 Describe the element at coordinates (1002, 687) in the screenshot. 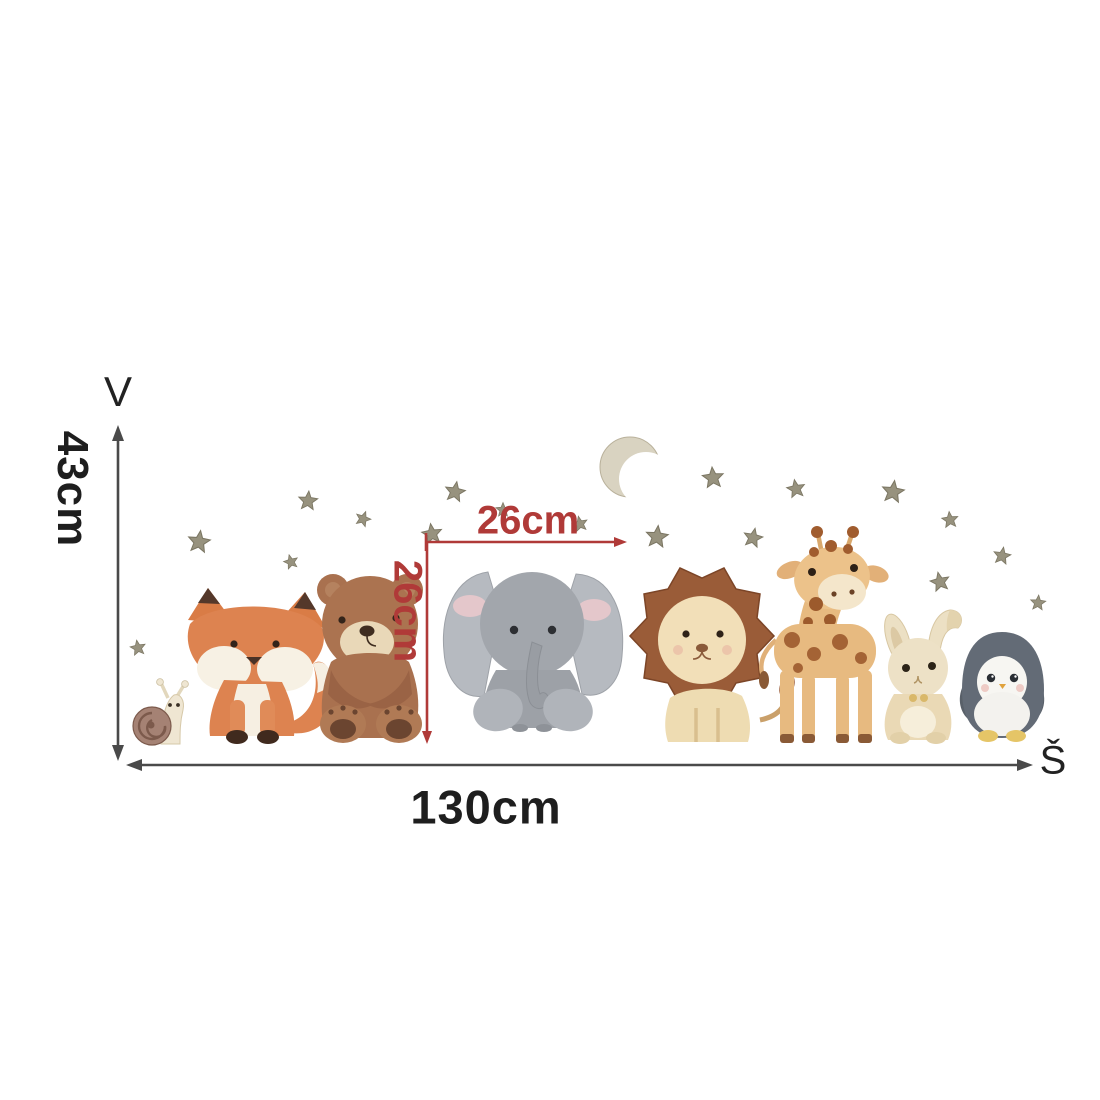

I see `penguin-illustration` at that location.